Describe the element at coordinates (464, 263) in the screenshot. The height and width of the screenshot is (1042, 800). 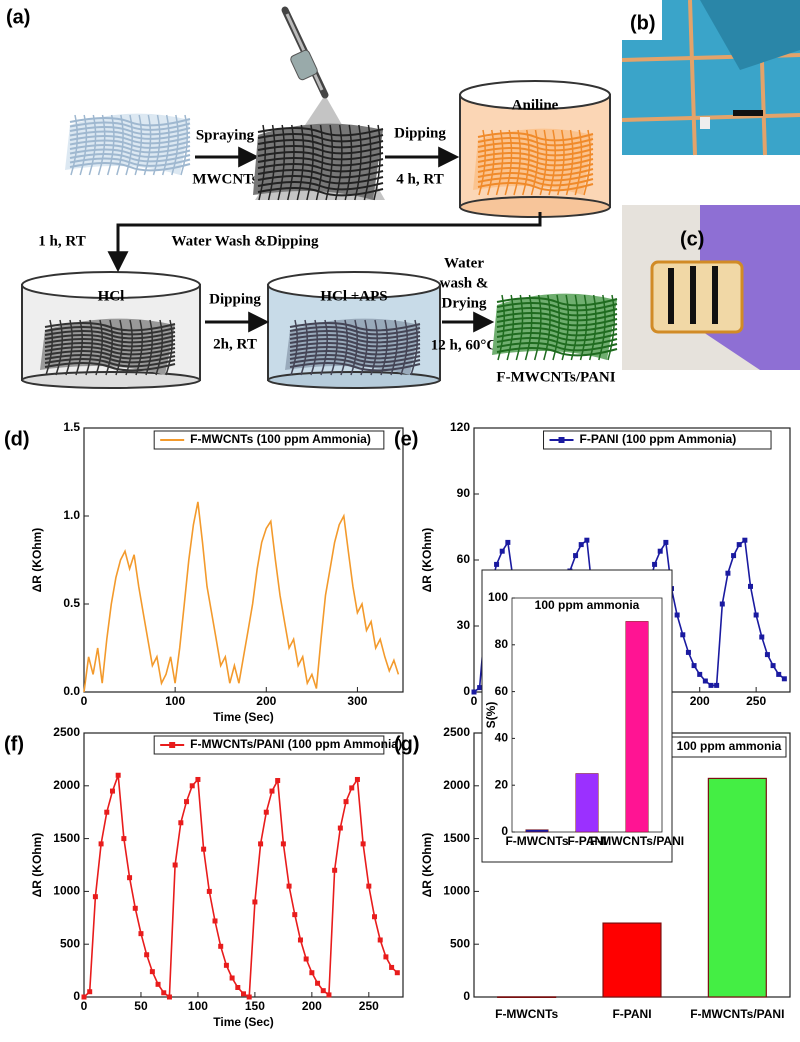
I see `step-label: Water` at that location.